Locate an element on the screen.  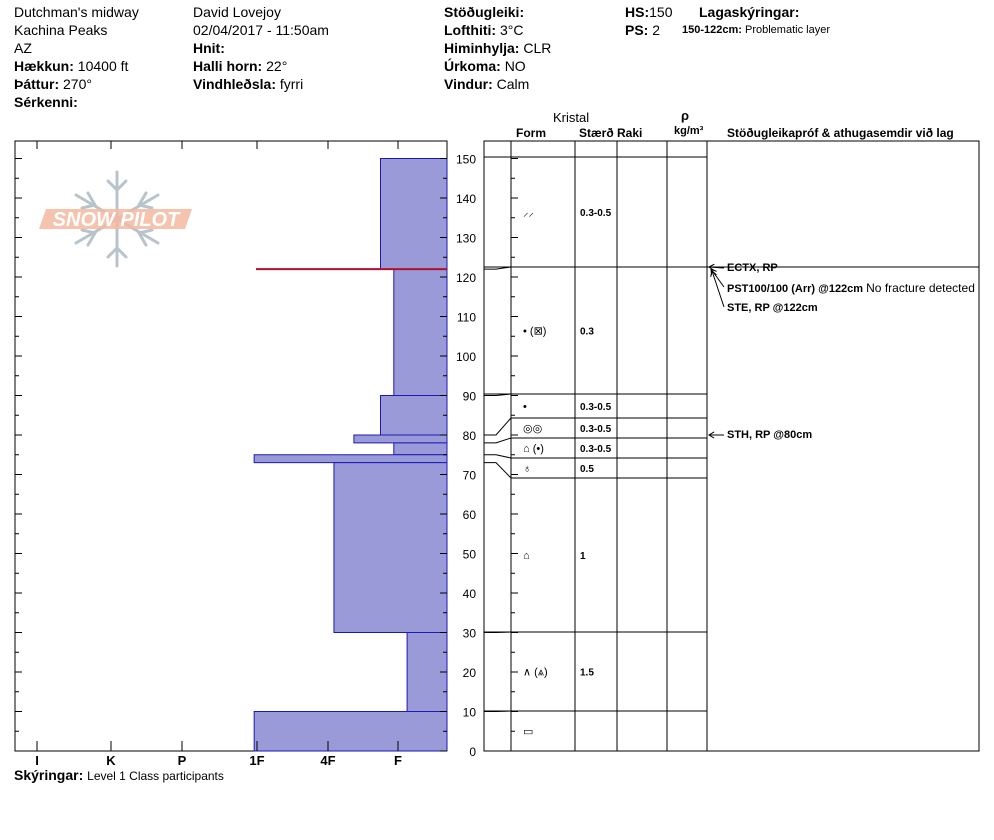
layer-note-text: Problematic layer is located at coordinates (787, 30).